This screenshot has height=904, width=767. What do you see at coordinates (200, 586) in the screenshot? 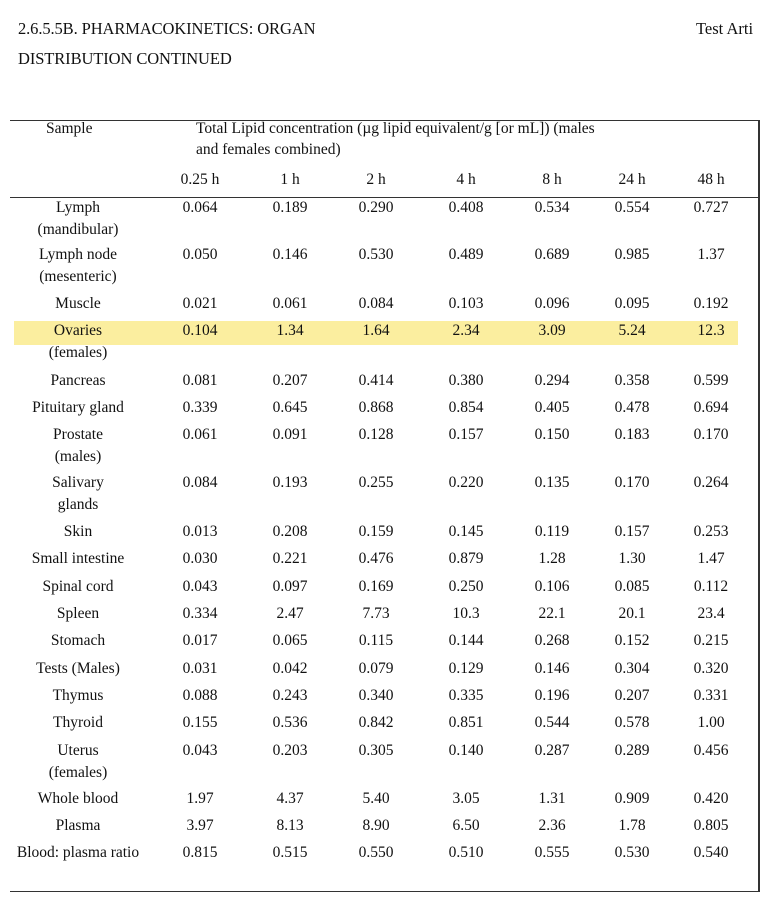
I see `table-cell: 0.043` at bounding box center [200, 586].